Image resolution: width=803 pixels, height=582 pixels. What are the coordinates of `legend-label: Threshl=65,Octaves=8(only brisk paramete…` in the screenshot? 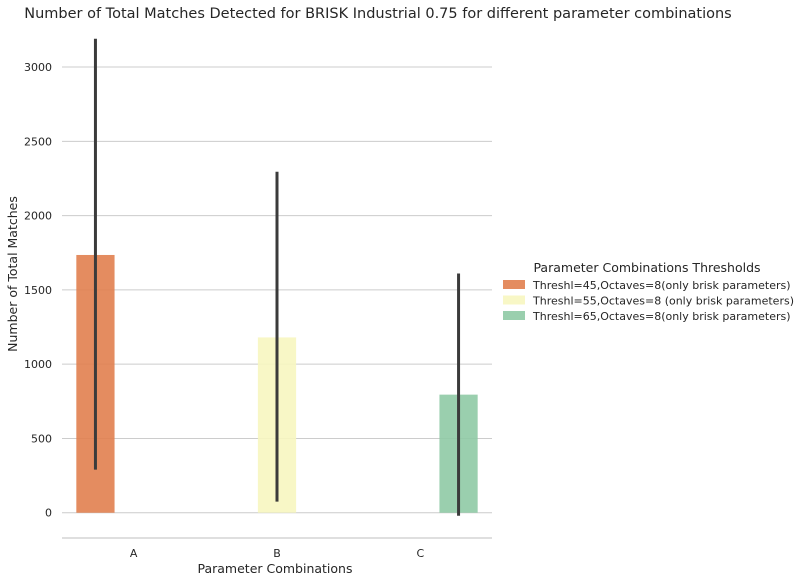 It's located at (661, 316).